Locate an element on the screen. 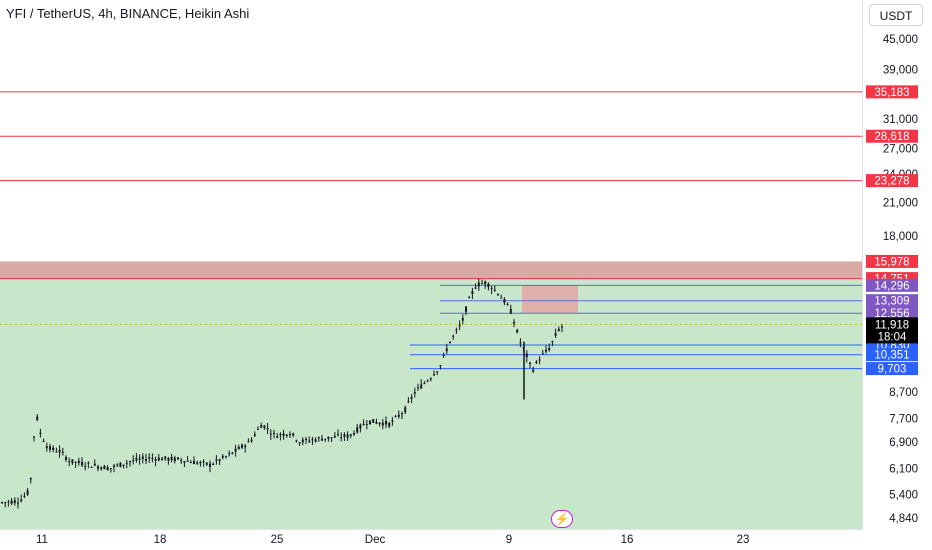 The image size is (932, 550). y-tick-label: 27,000 is located at coordinates (900, 150).